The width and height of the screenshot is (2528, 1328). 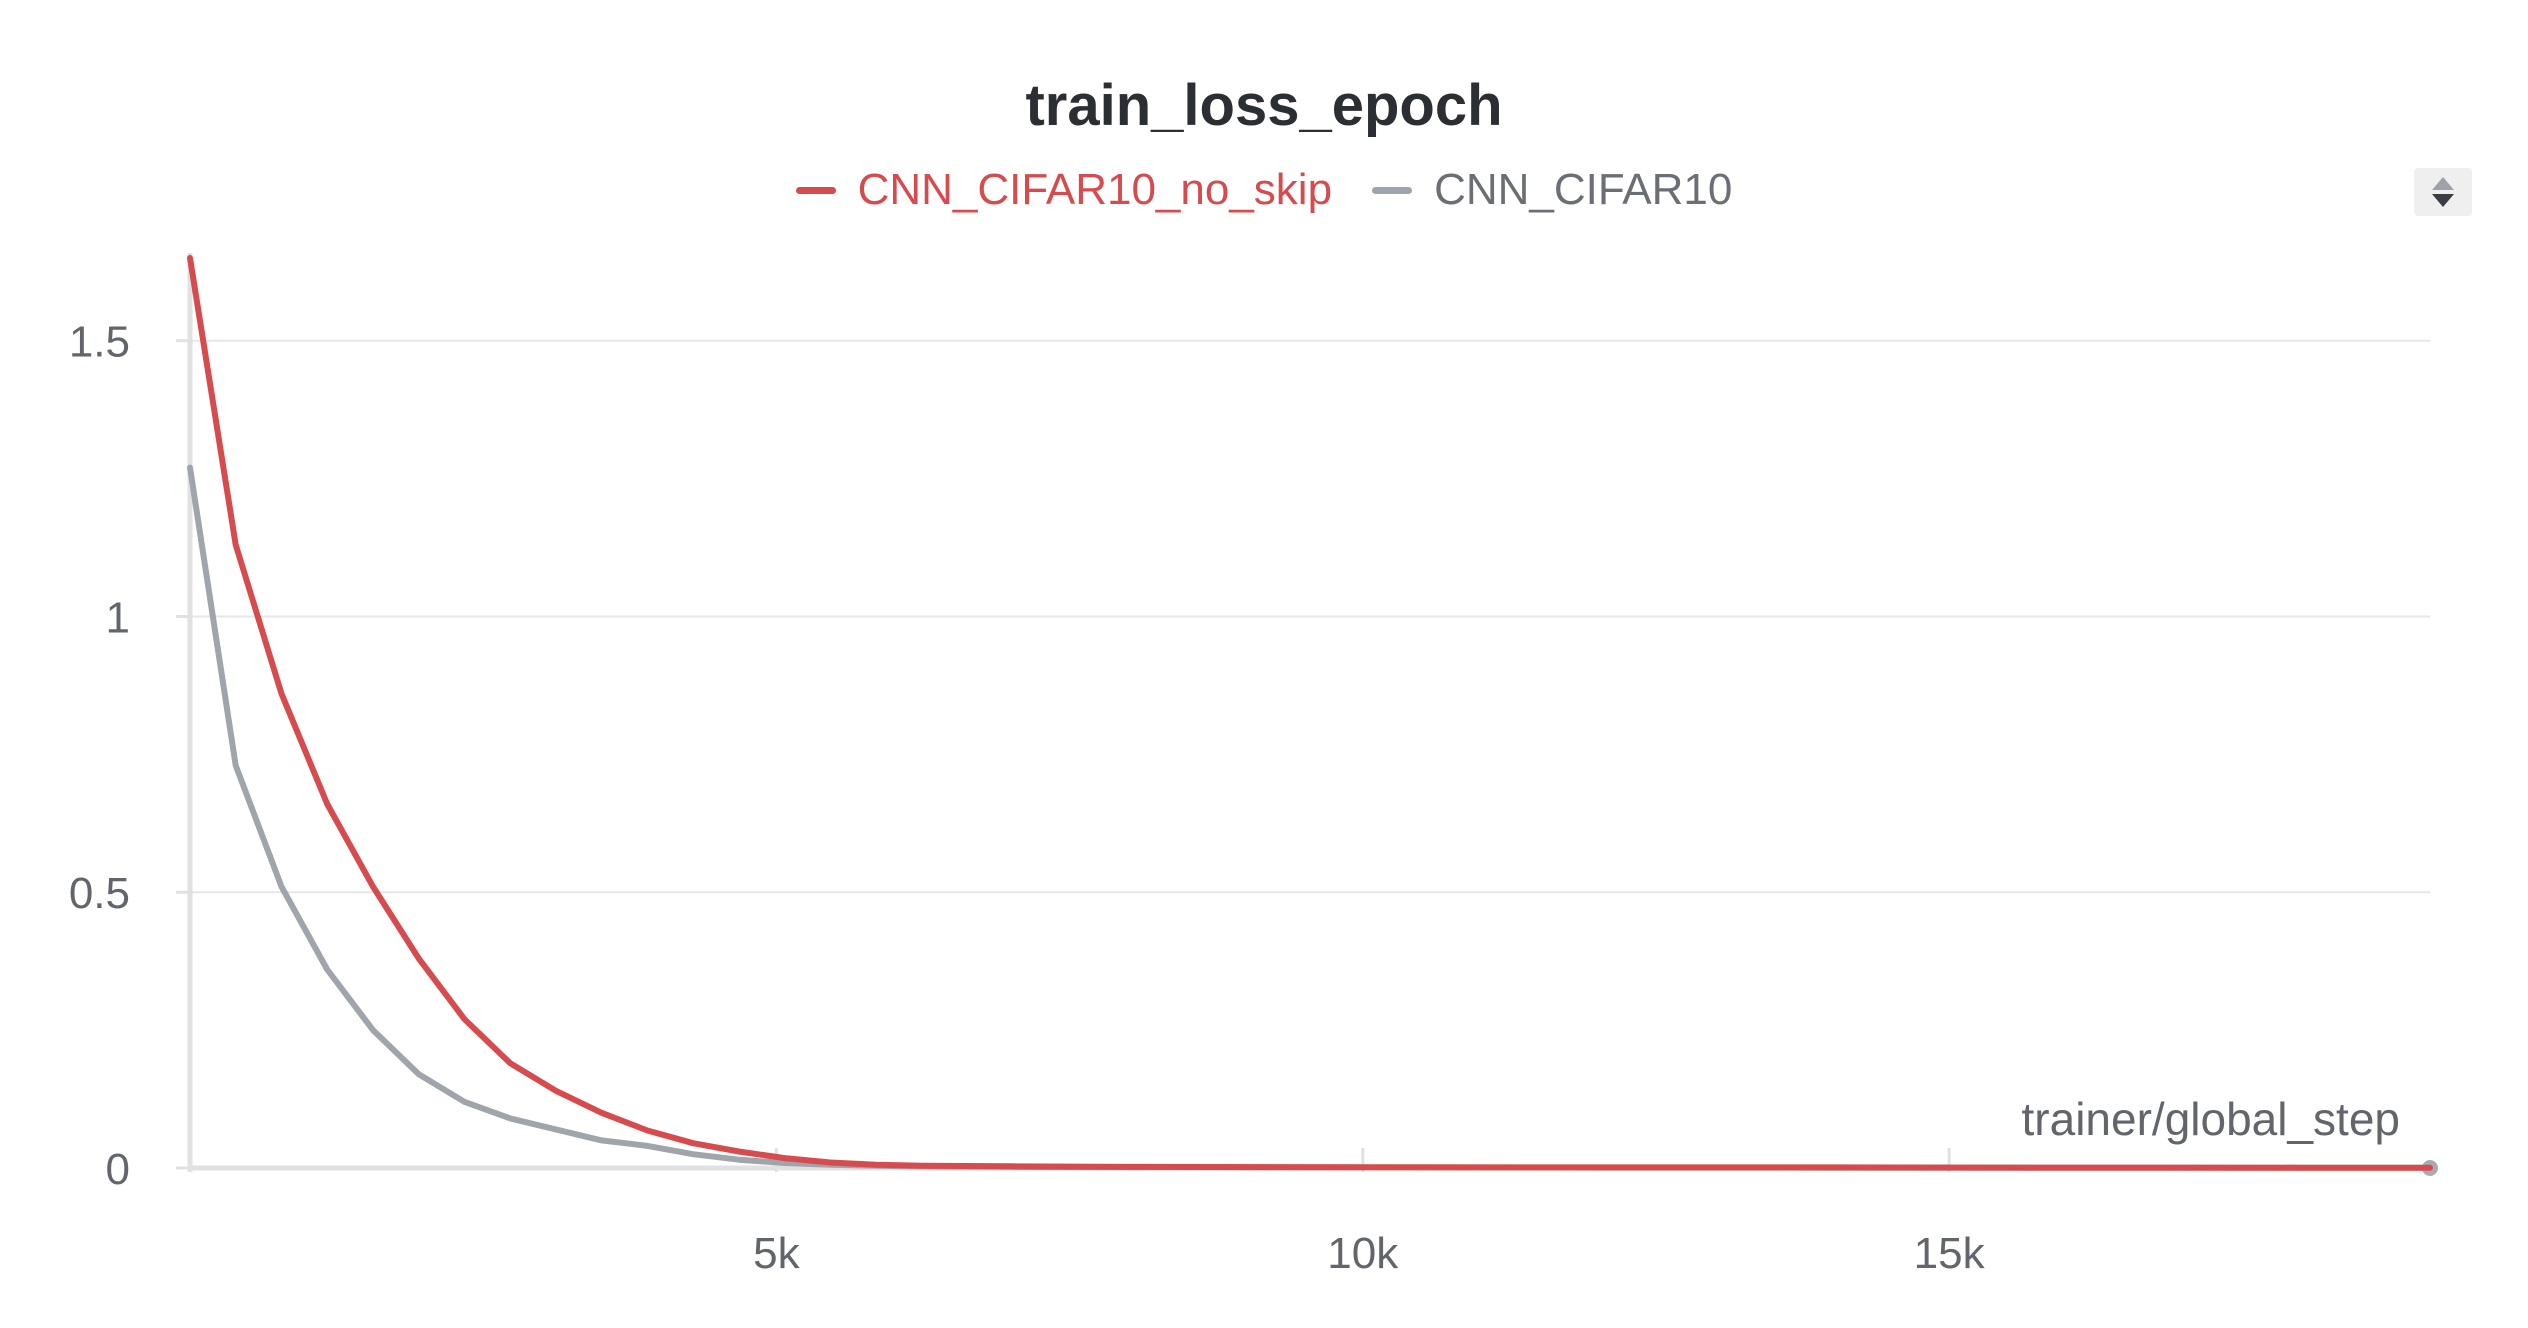 What do you see at coordinates (2210, 1119) in the screenshot?
I see `x-axis-label: trainer/global_step` at bounding box center [2210, 1119].